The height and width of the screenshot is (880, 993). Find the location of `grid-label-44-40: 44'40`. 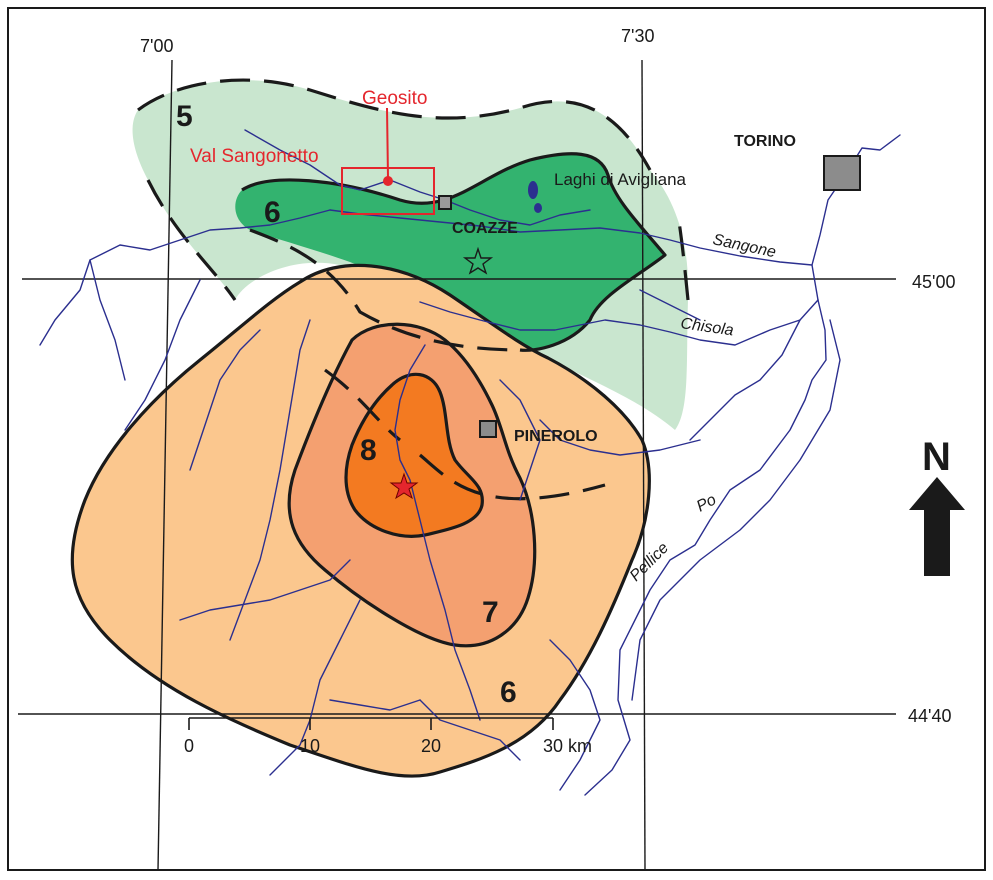

grid-label-44-40: 44'40 is located at coordinates (929, 716).